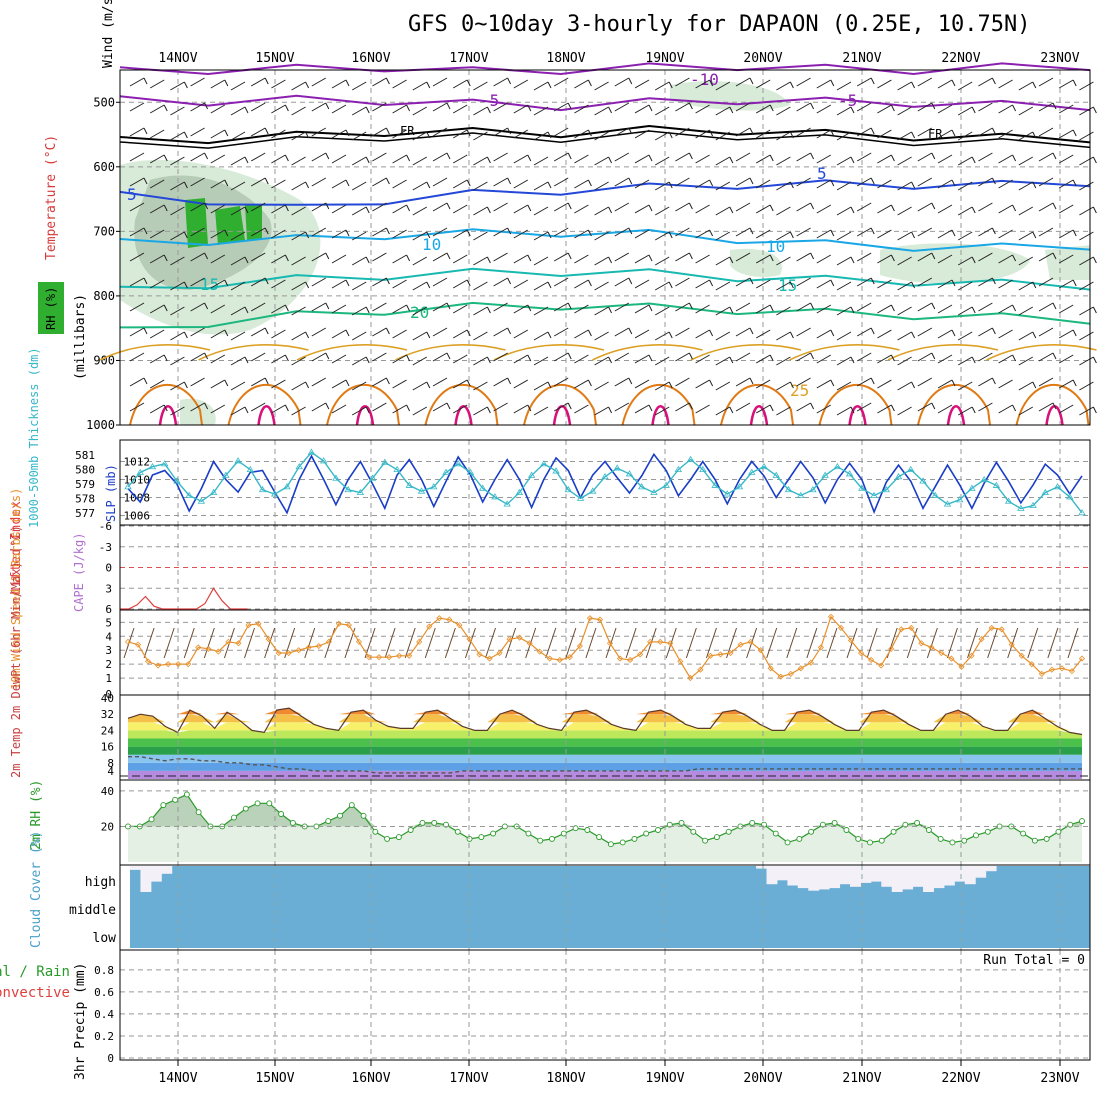  What do you see at coordinates (605, 1005) in the screenshot?
I see `precip-panel-border` at bounding box center [605, 1005].